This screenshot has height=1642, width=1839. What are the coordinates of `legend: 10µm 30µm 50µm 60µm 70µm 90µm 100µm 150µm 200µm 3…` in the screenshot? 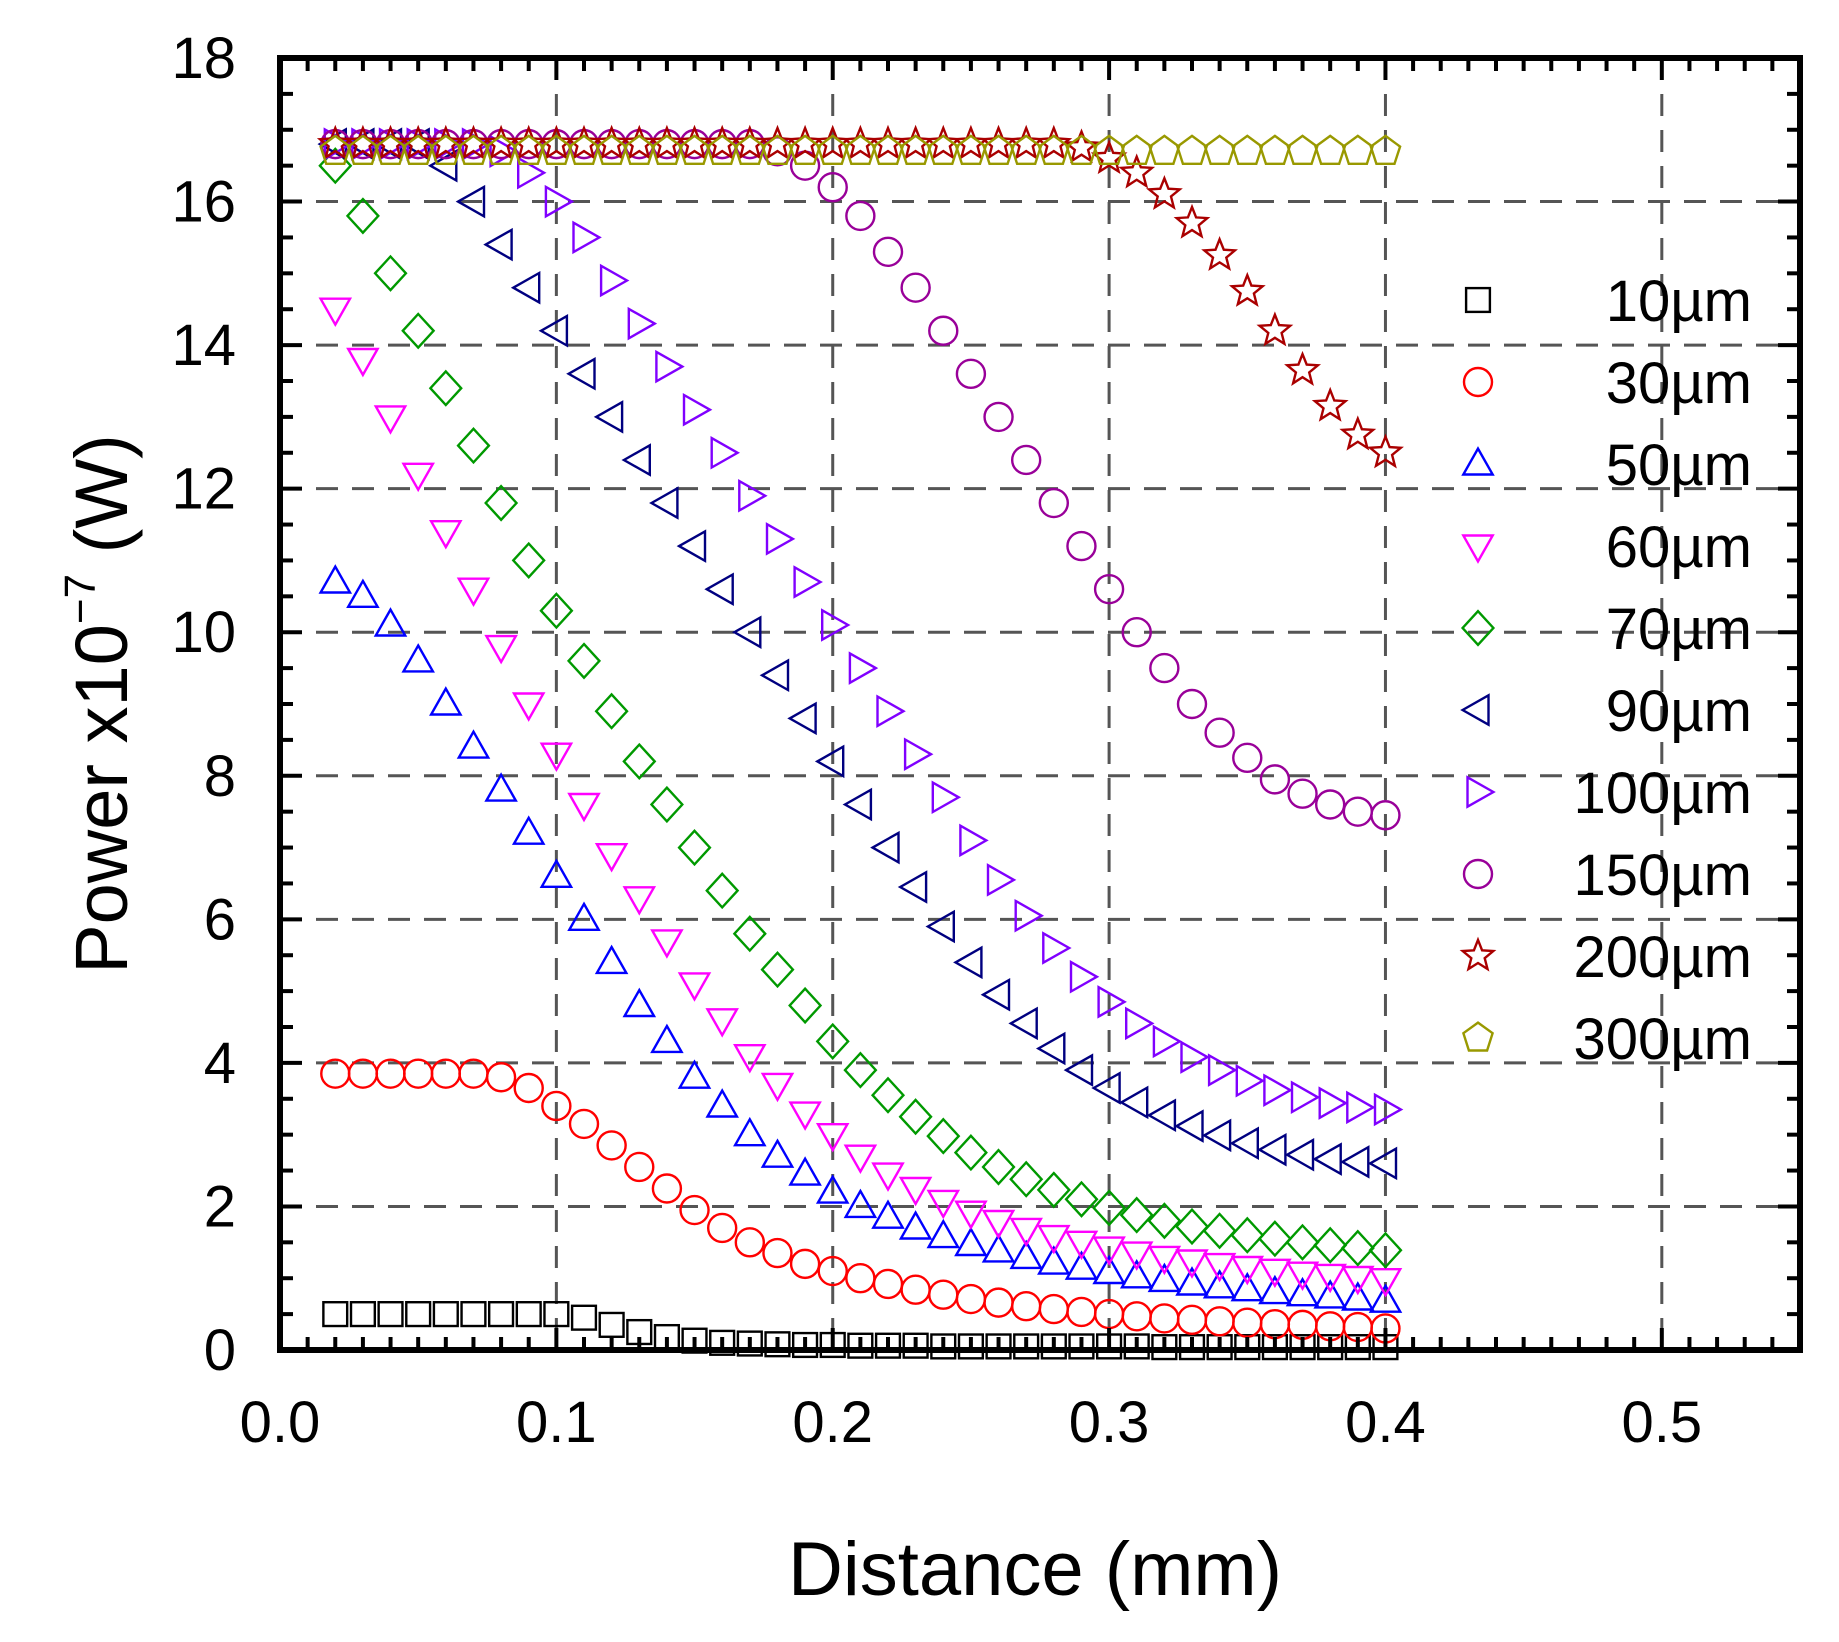 It's located at (1605, 670).